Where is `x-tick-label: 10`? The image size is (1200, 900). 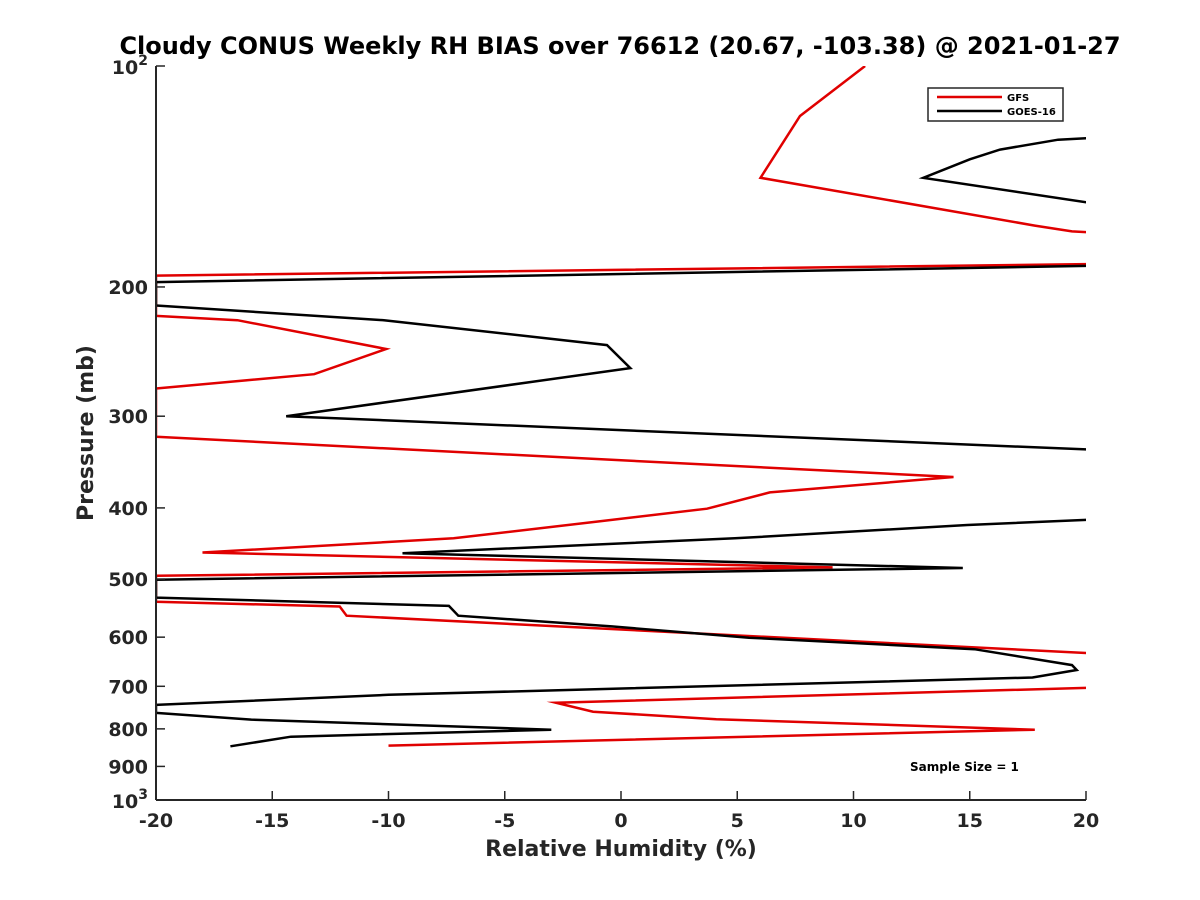
x-tick-label: 10 is located at coordinates (853, 821).